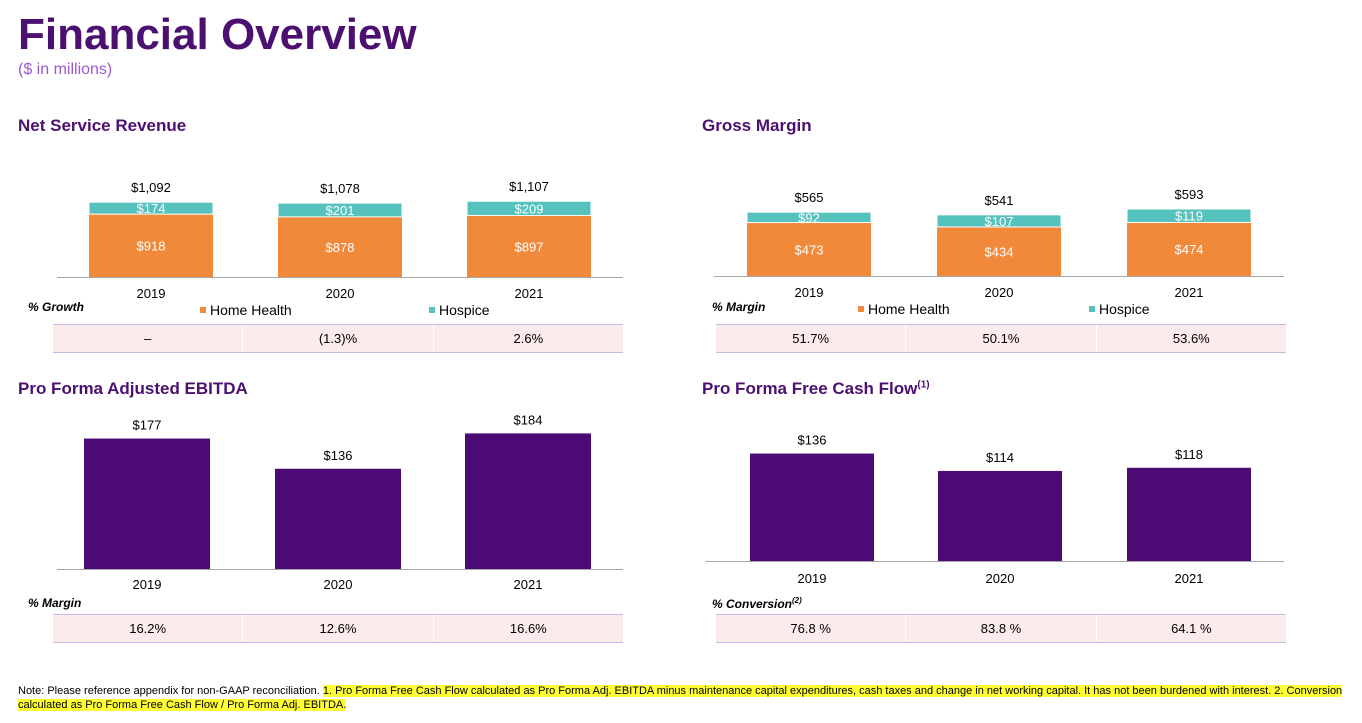 This screenshot has width=1362, height=723. Describe the element at coordinates (812, 440) in the screenshot. I see `fcf-value-label: $136` at that location.